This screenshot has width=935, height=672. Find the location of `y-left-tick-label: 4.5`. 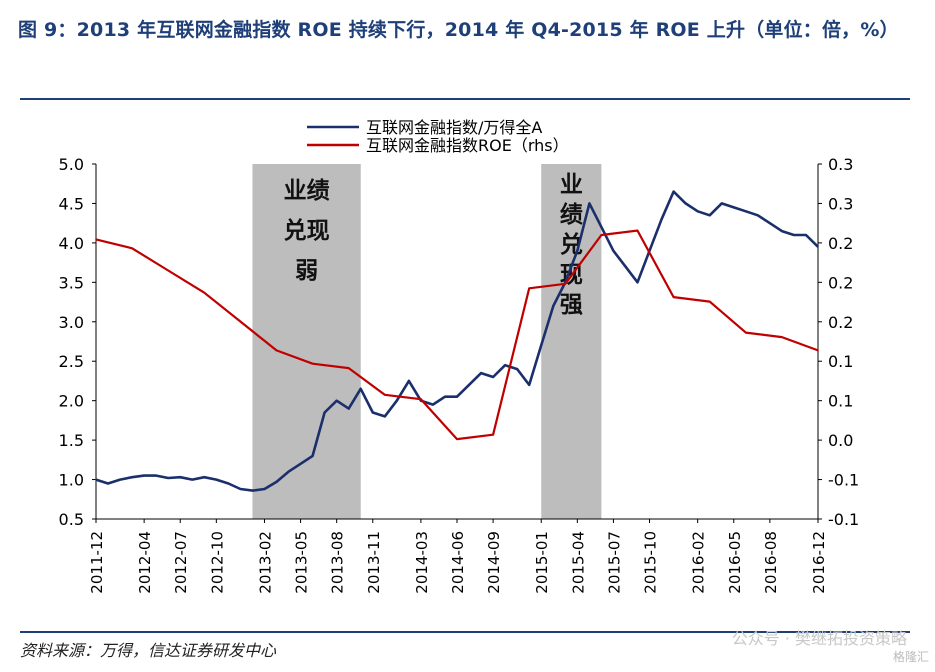

y-left-tick-label: 4.5 is located at coordinates (71, 203).